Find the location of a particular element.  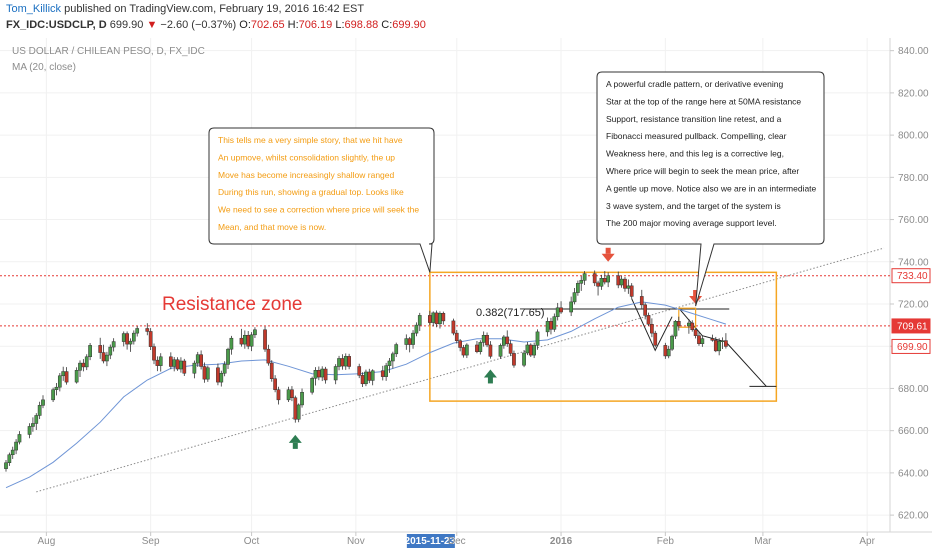

down-arrow-icon: ▼ is located at coordinates (152, 25).